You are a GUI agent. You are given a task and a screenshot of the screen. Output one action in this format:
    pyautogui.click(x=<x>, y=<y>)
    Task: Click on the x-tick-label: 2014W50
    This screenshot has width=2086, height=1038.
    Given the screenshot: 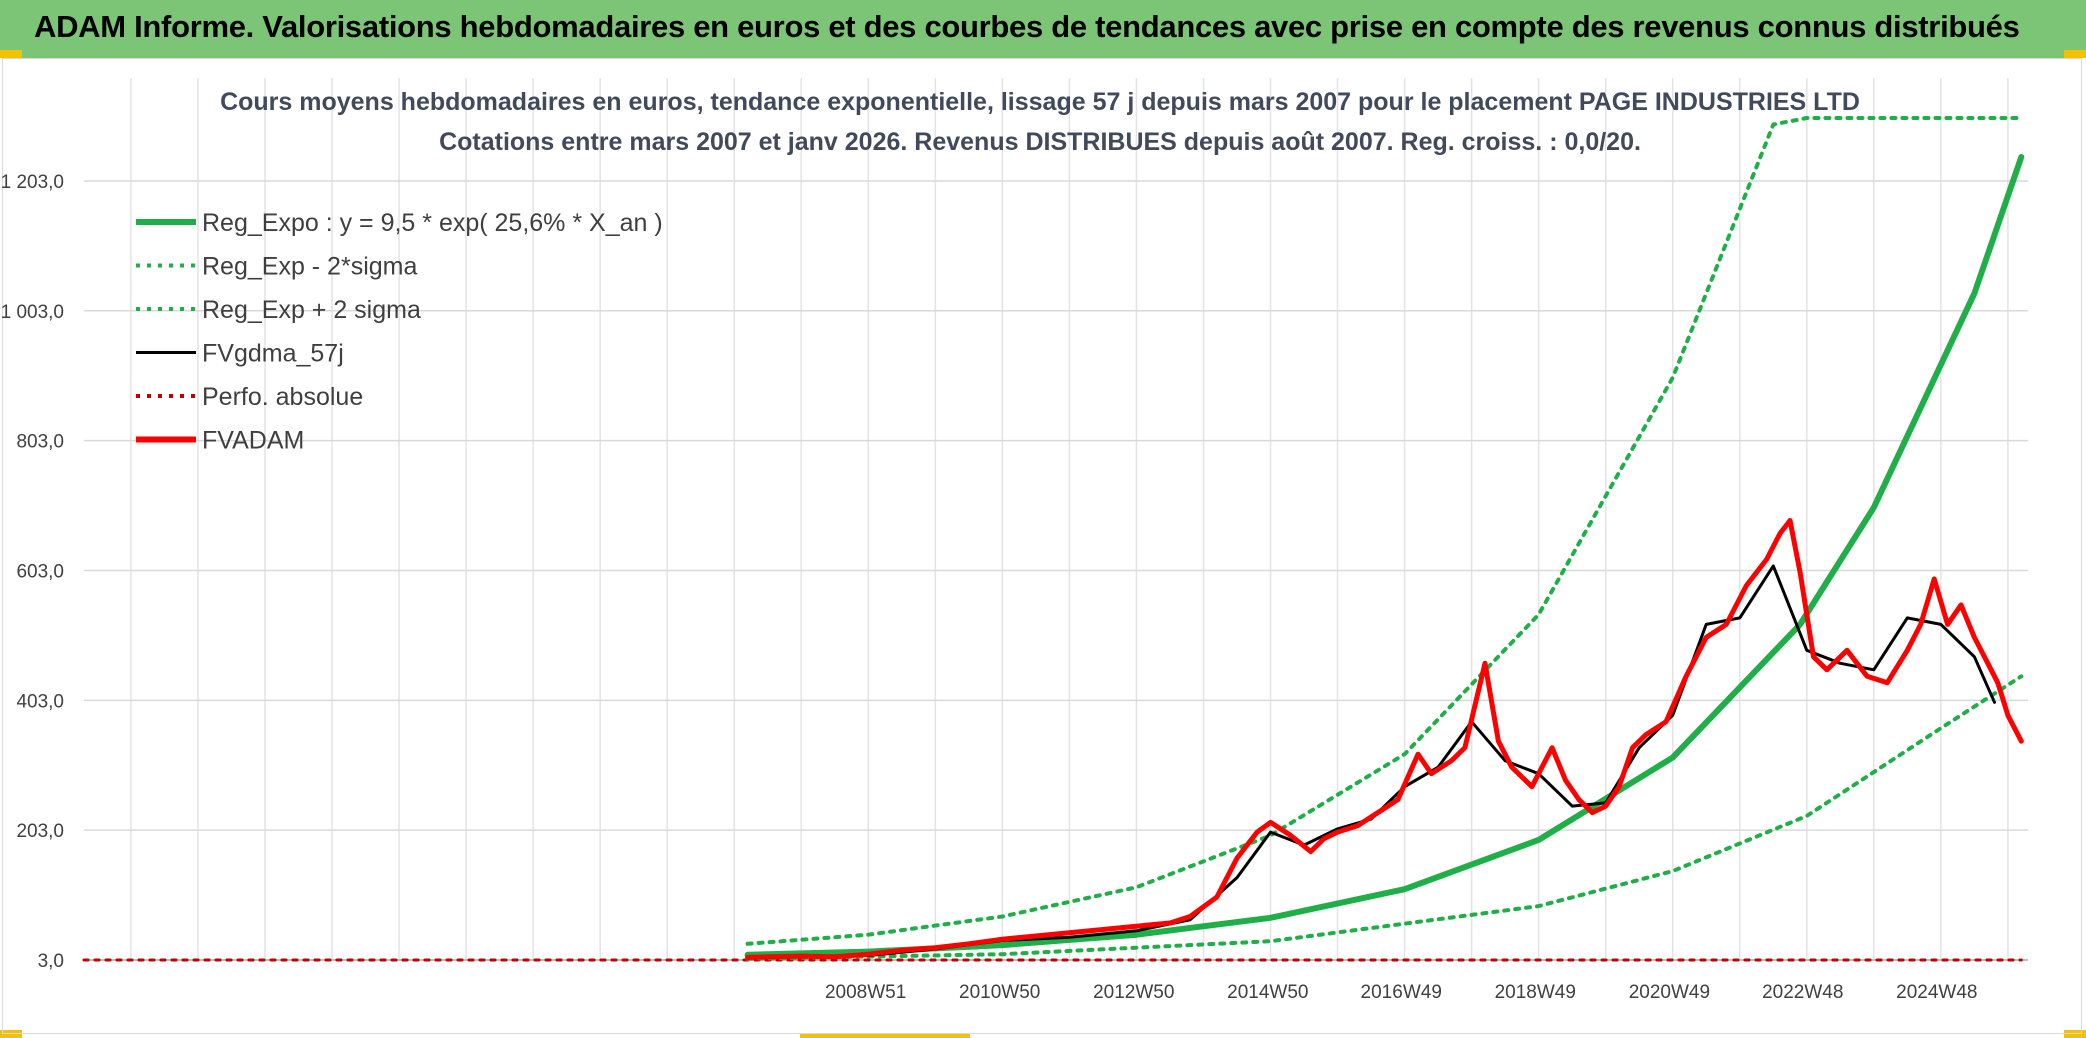 What is the action you would take?
    pyautogui.click(x=1267, y=992)
    